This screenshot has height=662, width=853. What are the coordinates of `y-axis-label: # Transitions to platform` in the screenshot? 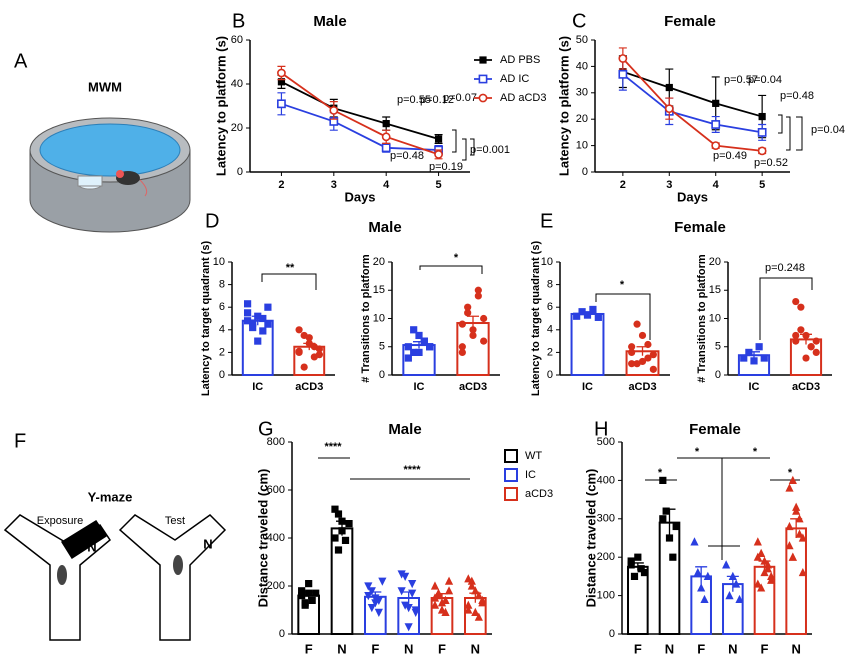 It's located at (366, 318).